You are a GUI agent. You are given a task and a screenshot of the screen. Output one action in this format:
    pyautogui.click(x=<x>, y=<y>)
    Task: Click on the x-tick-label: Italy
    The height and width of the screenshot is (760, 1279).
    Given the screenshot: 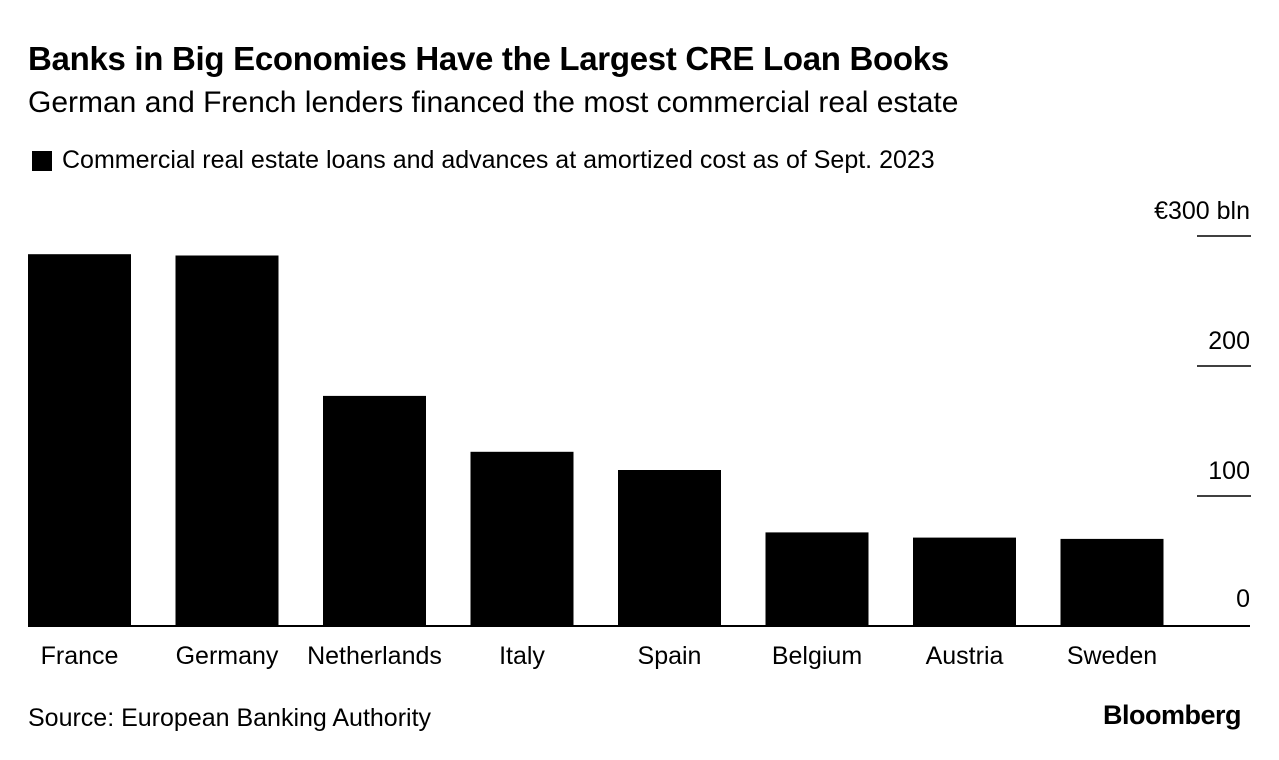 What is the action you would take?
    pyautogui.click(x=522, y=656)
    